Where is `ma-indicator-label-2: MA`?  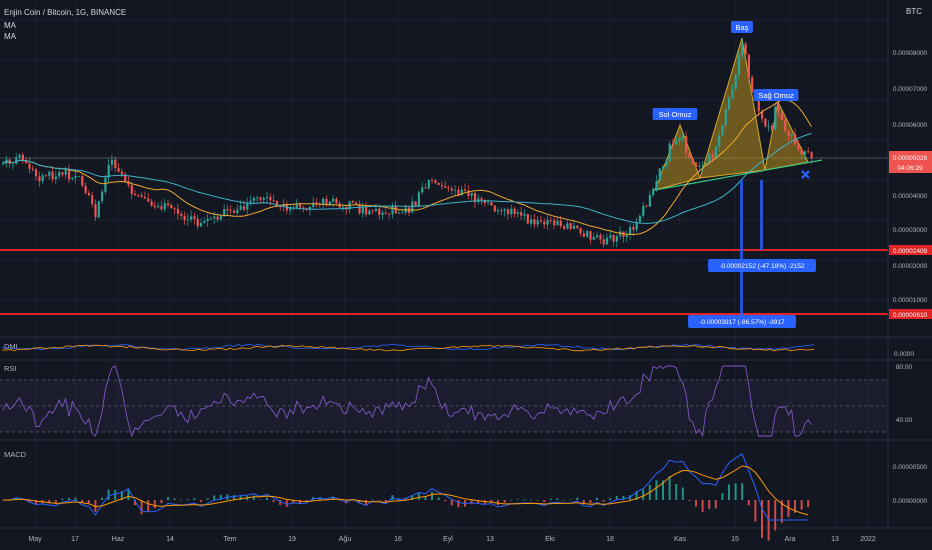
ma-indicator-label-2: MA is located at coordinates (10, 36).